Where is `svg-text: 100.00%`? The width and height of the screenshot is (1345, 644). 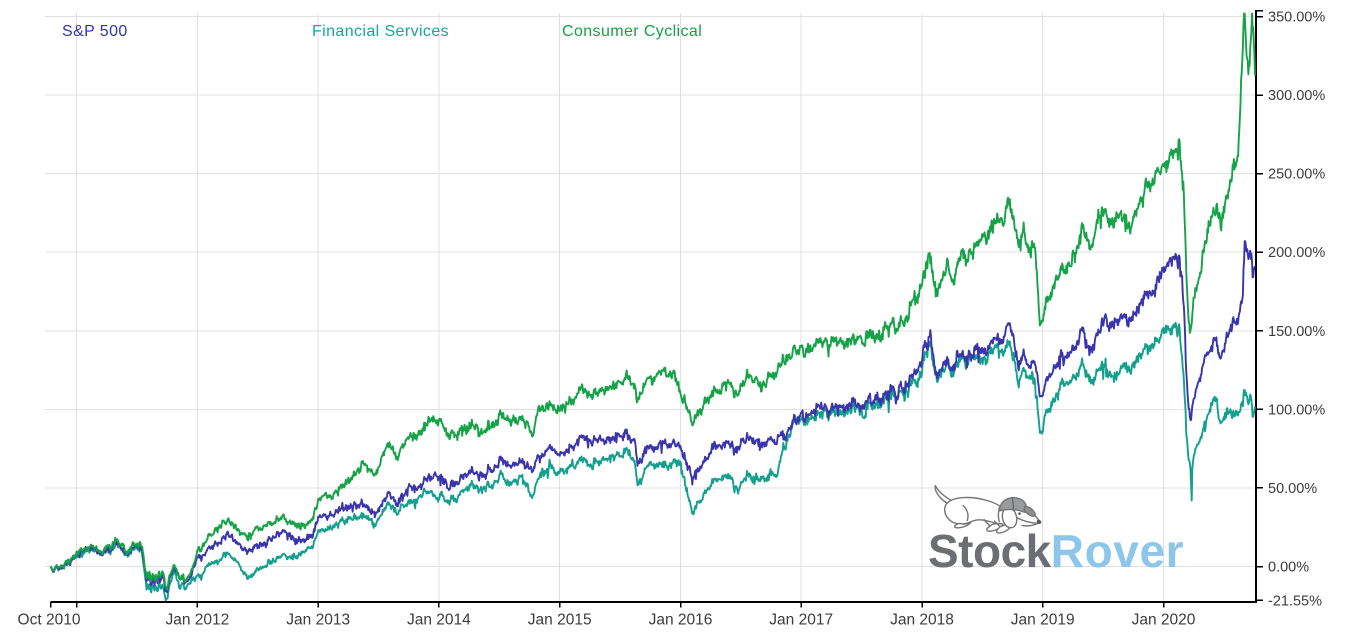
svg-text: 100.00% is located at coordinates (1296, 410).